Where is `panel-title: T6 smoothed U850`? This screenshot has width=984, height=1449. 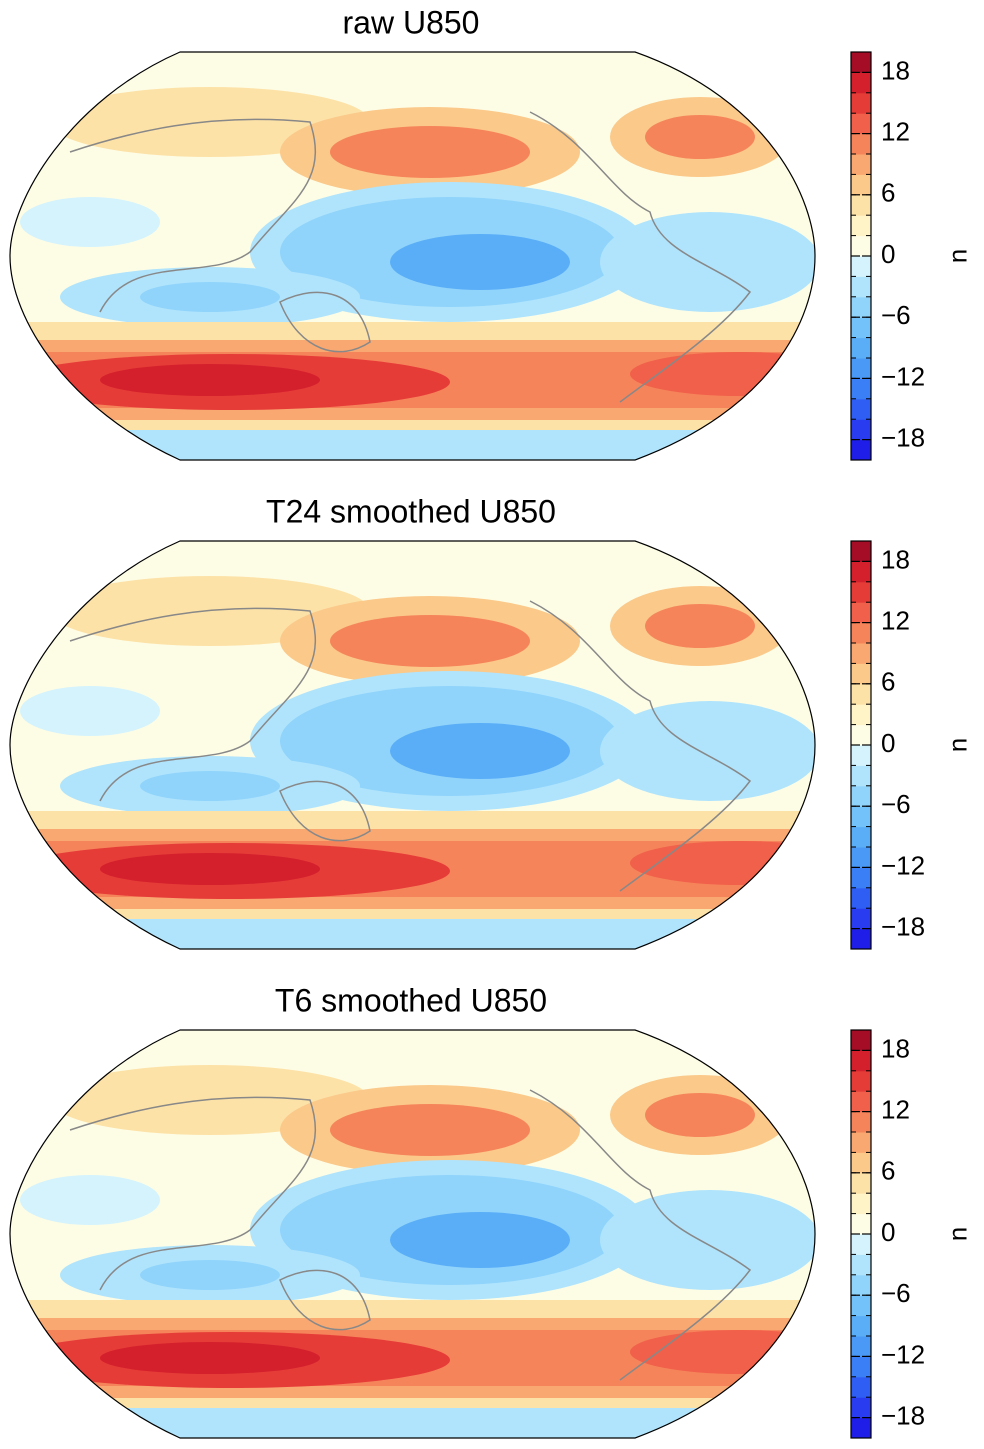 panel-title: T6 smoothed U850 is located at coordinates (411, 1000).